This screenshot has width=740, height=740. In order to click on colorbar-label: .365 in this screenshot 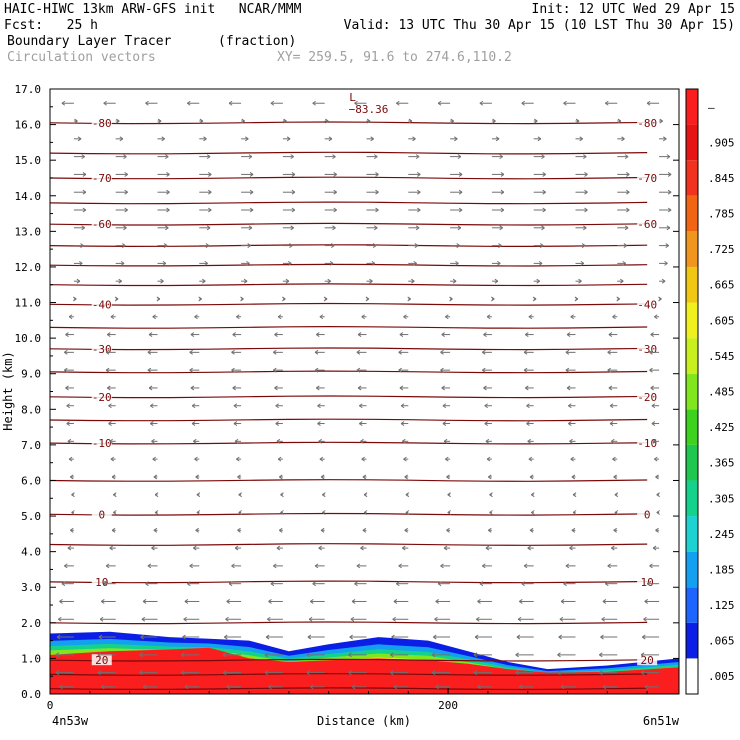, I will do `click(721, 463)`.